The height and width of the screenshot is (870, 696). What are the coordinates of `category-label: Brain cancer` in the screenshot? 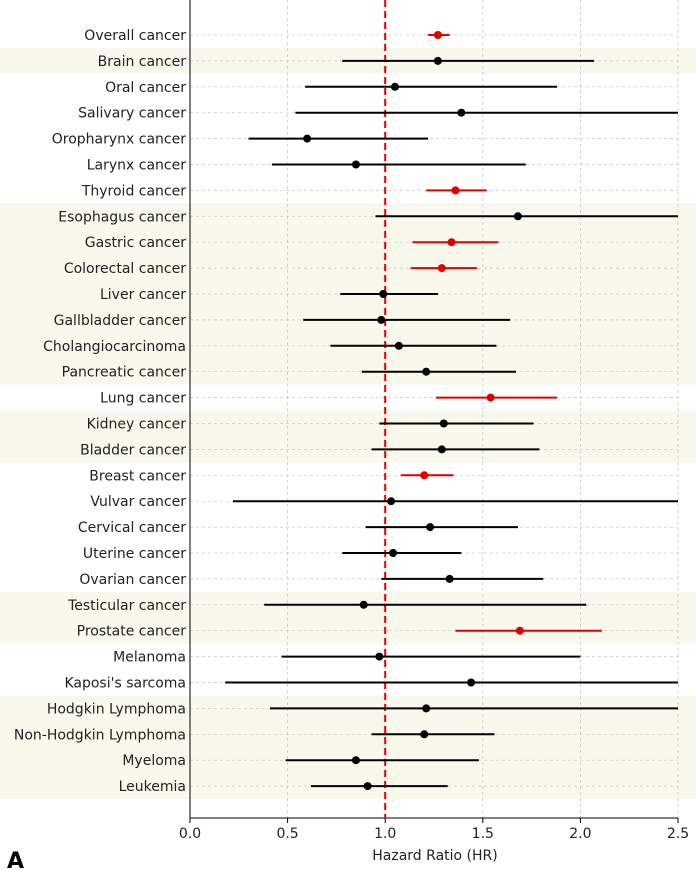 It's located at (142, 62).